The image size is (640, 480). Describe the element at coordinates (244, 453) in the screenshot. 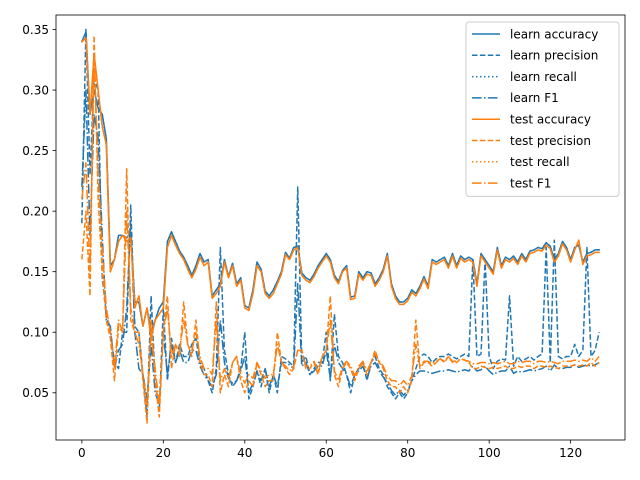

I see `x-tick-label: 40` at that location.